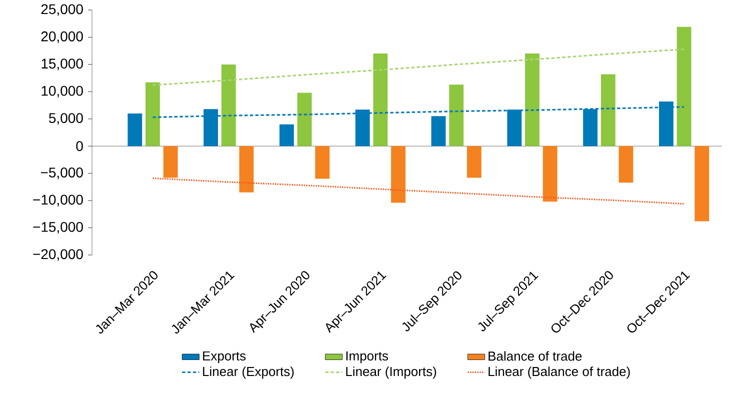  What do you see at coordinates (62, 10) in the screenshot?
I see `y-tick-label: 25,000` at bounding box center [62, 10].